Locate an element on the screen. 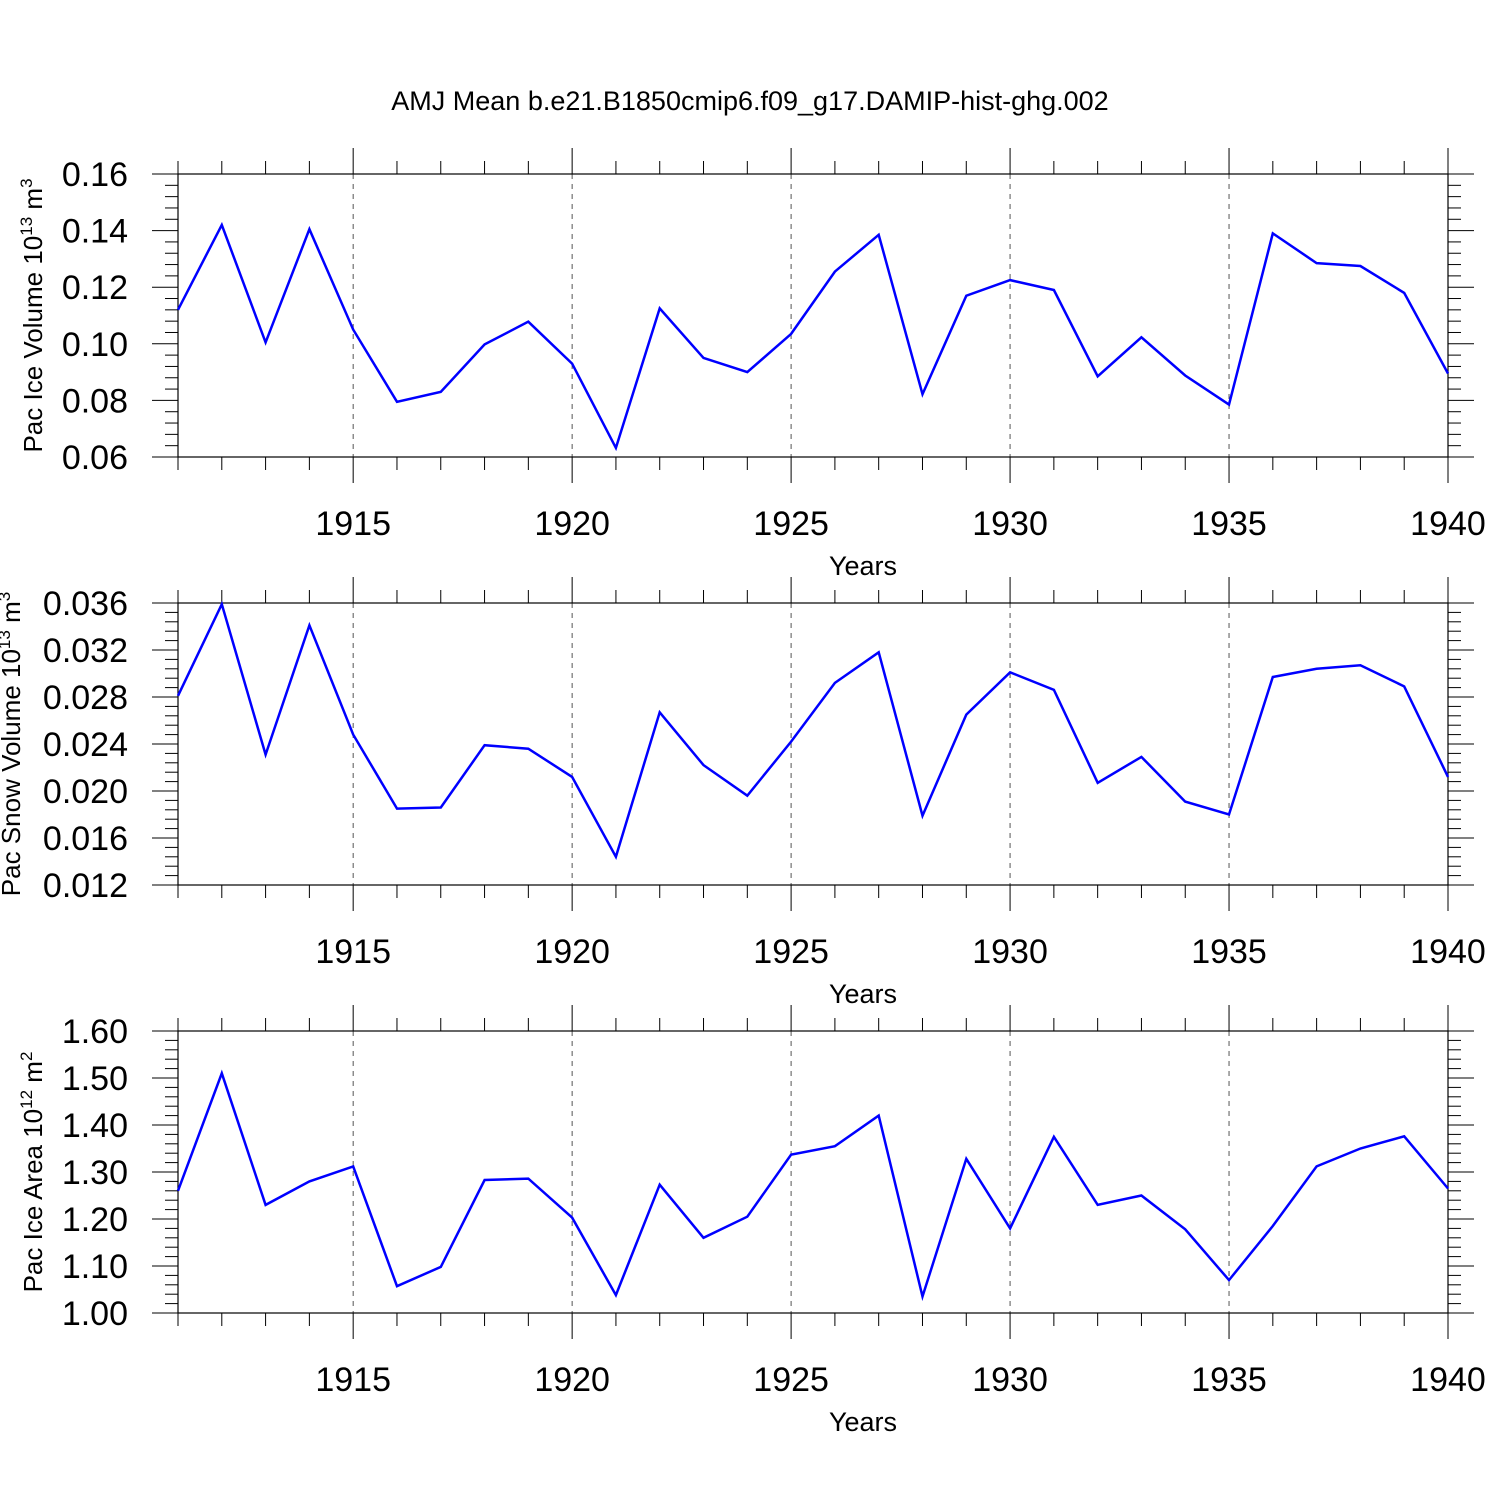 This screenshot has width=1500, height=1500. y-tick-label: 0.16 is located at coordinates (95, 175).